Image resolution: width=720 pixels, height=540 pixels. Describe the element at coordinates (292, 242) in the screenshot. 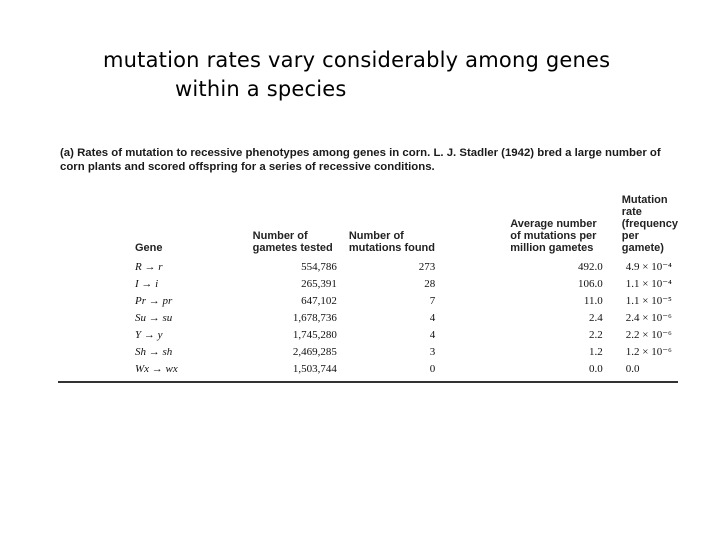

I see `header-gametes-tested: Number of gametes tested` at that location.